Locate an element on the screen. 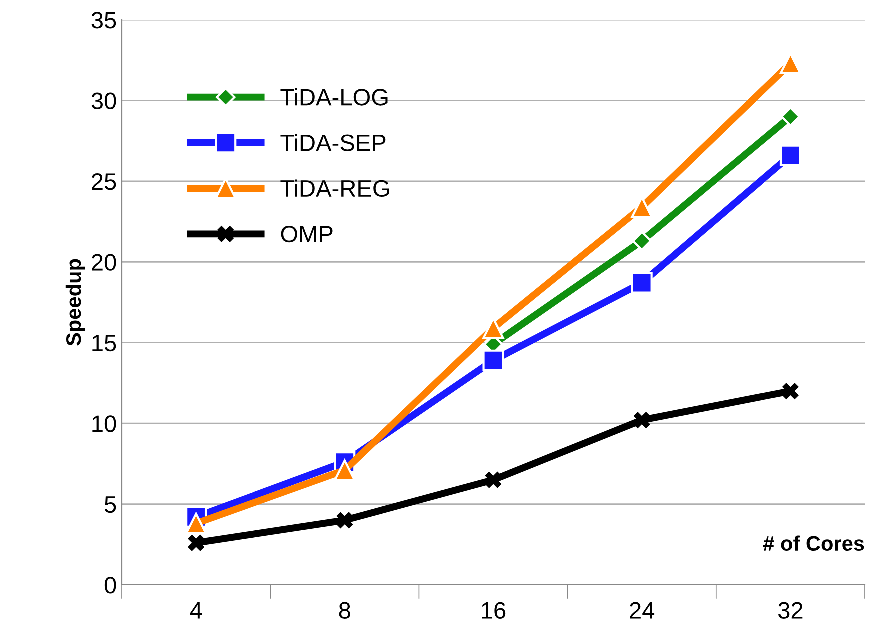  x-tick-label: 24 is located at coordinates (642, 610).